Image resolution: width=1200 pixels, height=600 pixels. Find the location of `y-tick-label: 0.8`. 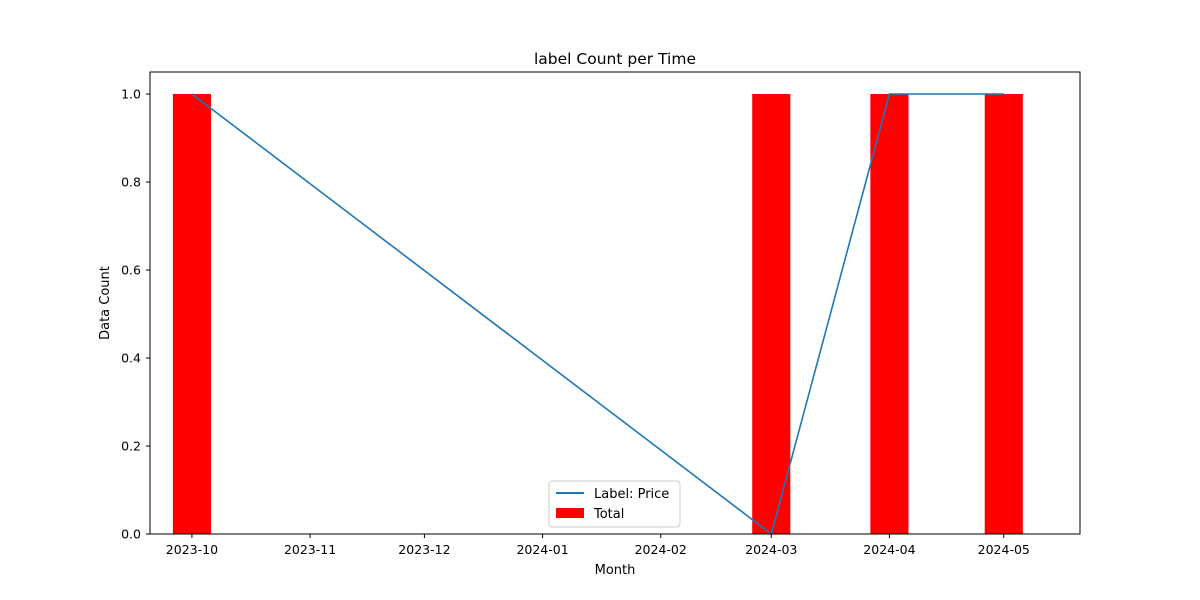

y-tick-label: 0.8 is located at coordinates (131, 182).